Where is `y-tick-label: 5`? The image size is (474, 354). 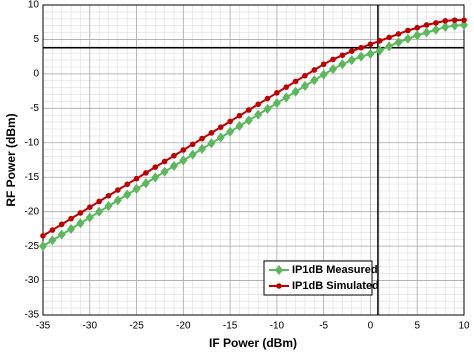 y-tick-label: 5 is located at coordinates (36, 39).